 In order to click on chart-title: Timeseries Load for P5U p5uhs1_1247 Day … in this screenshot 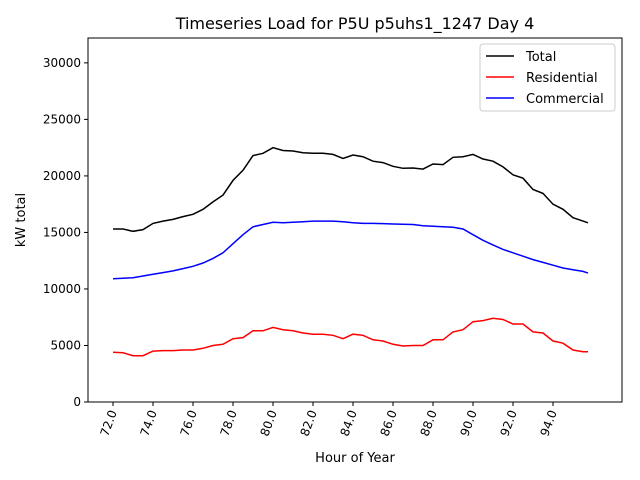, I will do `click(355, 24)`.